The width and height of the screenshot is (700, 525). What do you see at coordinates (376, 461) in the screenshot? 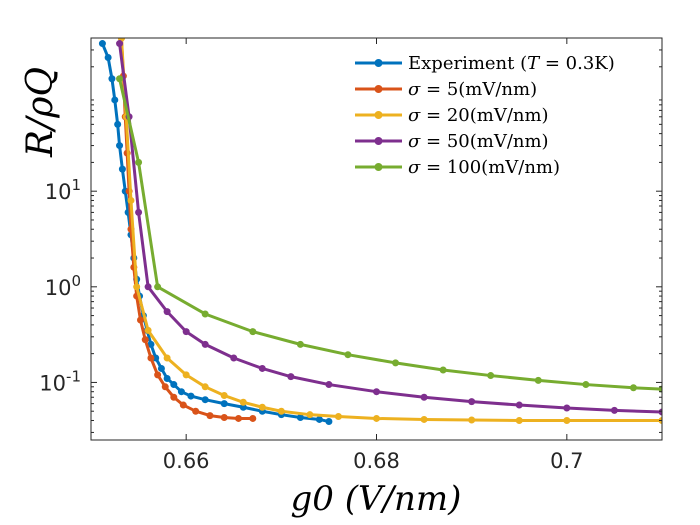
I see `x-tick-label: 0.68` at bounding box center [376, 461].